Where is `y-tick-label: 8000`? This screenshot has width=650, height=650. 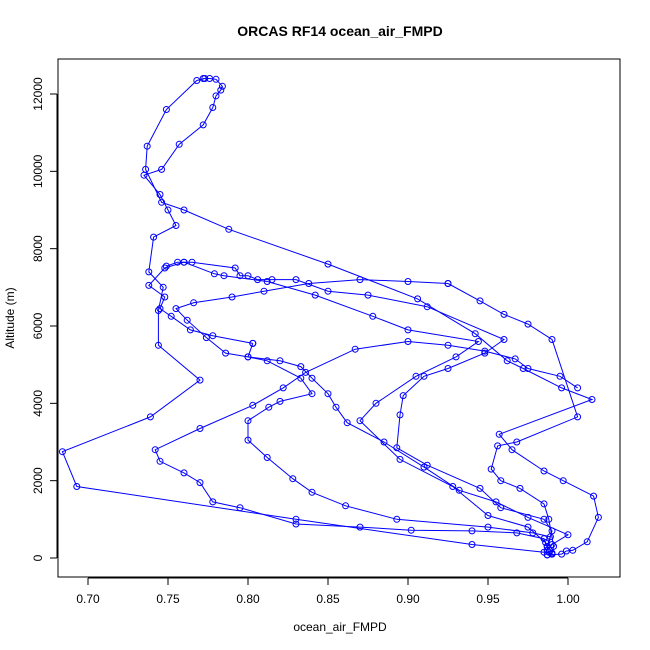
y-tick-label: 8000 is located at coordinates (38, 248).